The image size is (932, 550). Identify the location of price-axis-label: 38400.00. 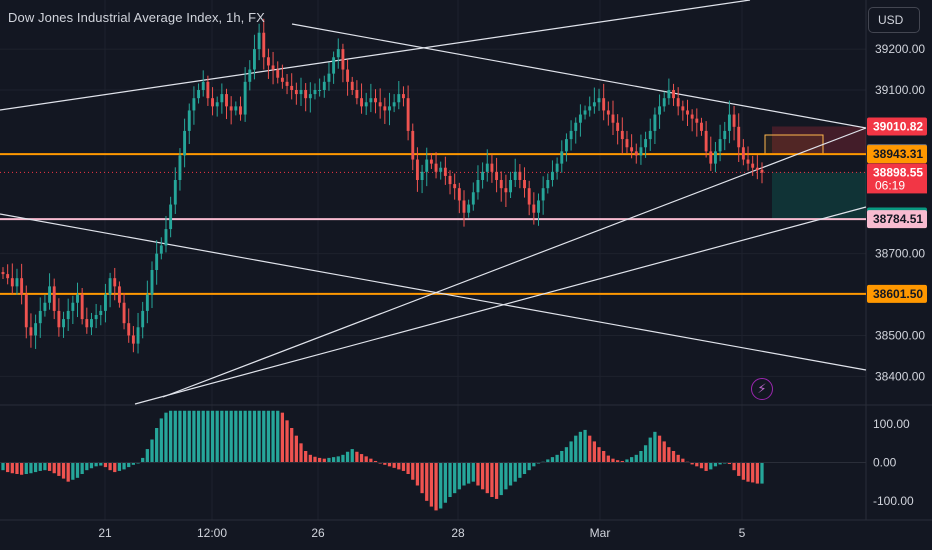
(900, 376).